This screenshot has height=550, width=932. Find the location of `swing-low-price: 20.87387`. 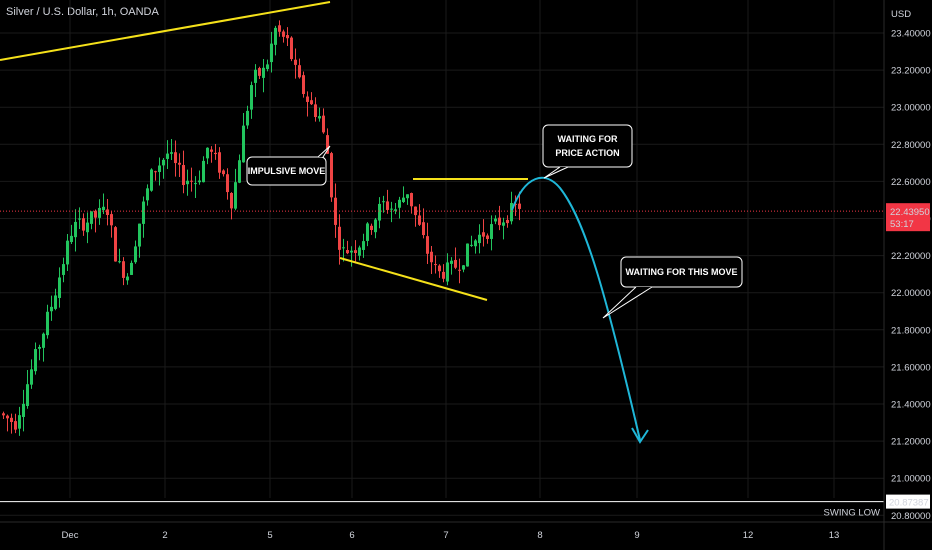

swing-low-price: 20.87387 is located at coordinates (909, 503).